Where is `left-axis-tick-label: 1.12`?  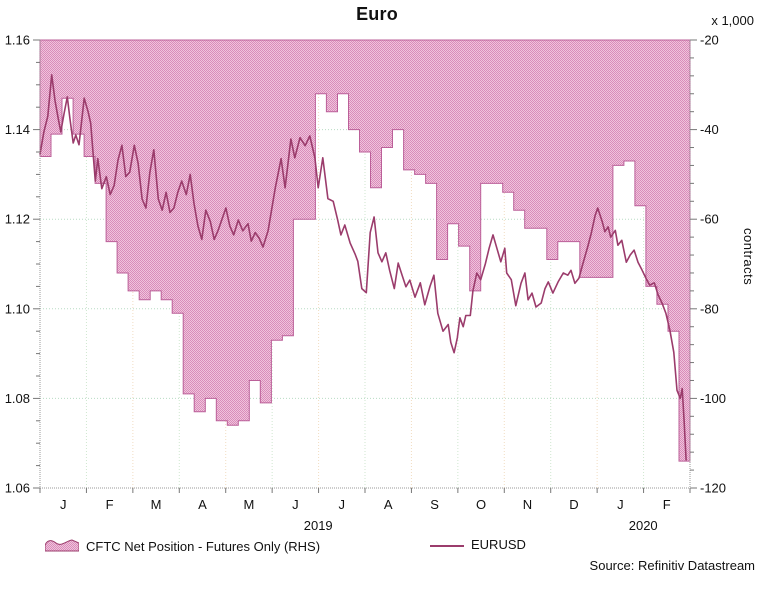
left-axis-tick-label: 1.12 is located at coordinates (17, 219).